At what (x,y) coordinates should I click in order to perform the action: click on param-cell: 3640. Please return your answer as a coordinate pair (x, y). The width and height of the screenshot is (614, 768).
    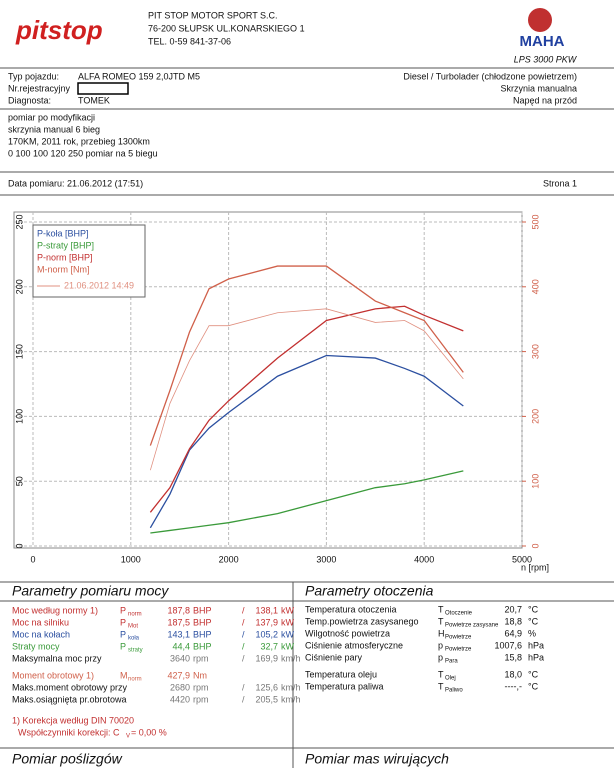
    Looking at the image, I should click on (180, 658).